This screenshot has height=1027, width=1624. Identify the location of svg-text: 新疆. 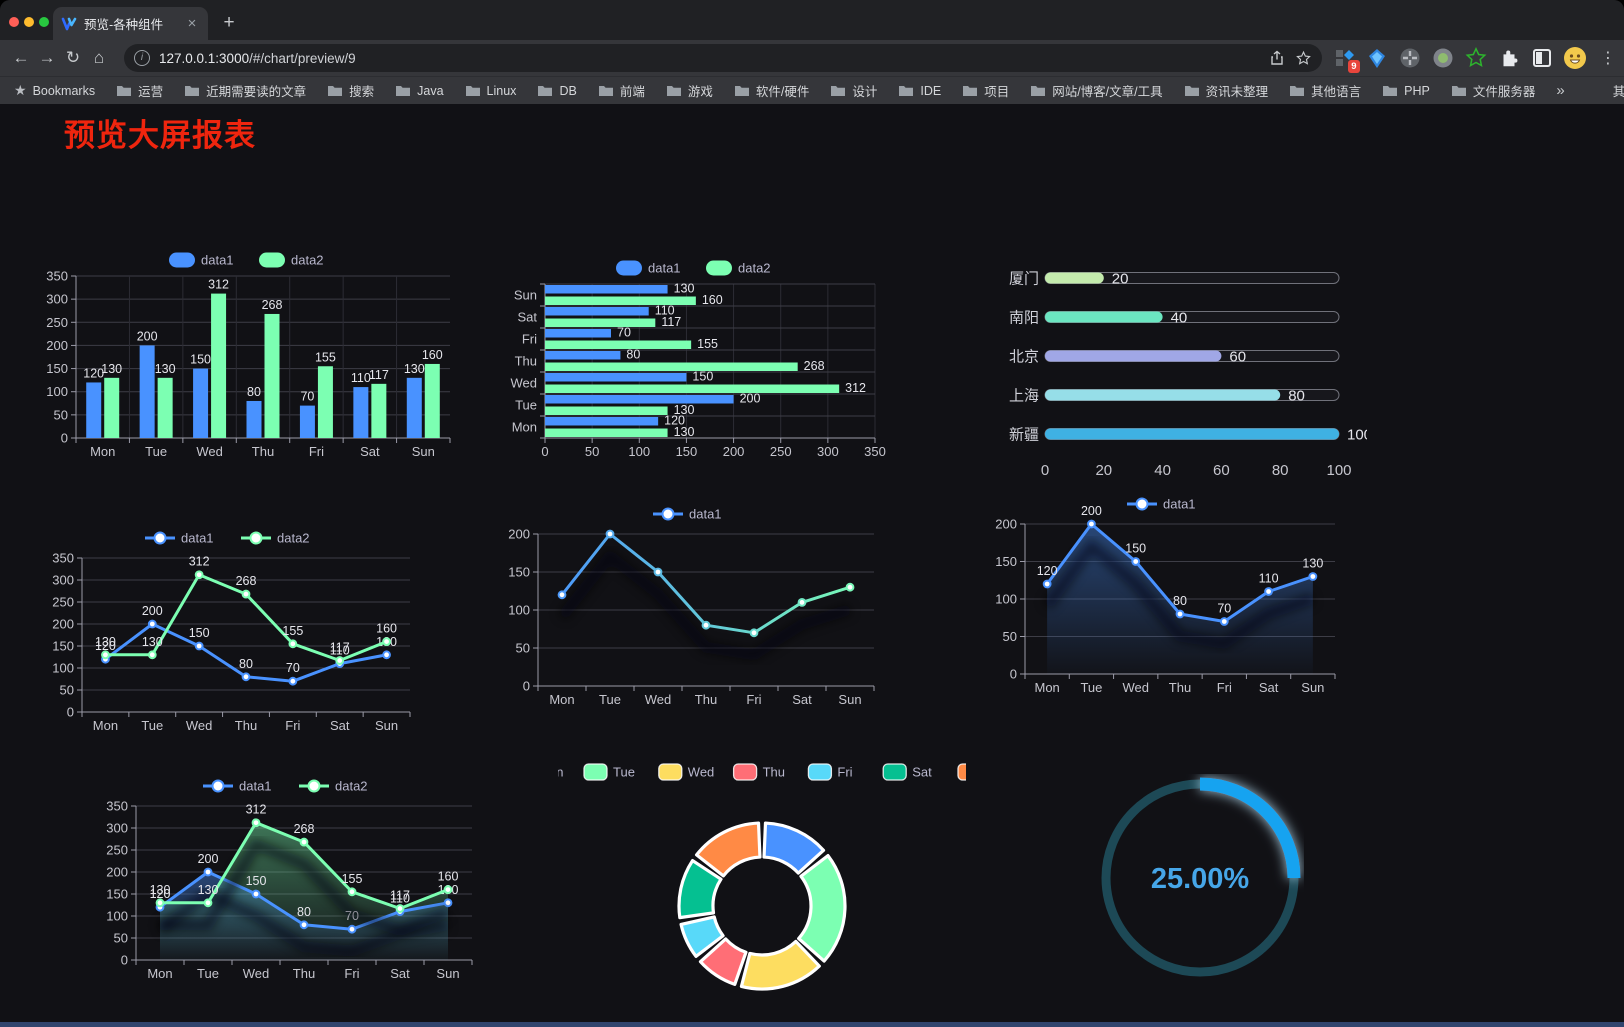
(1024, 435).